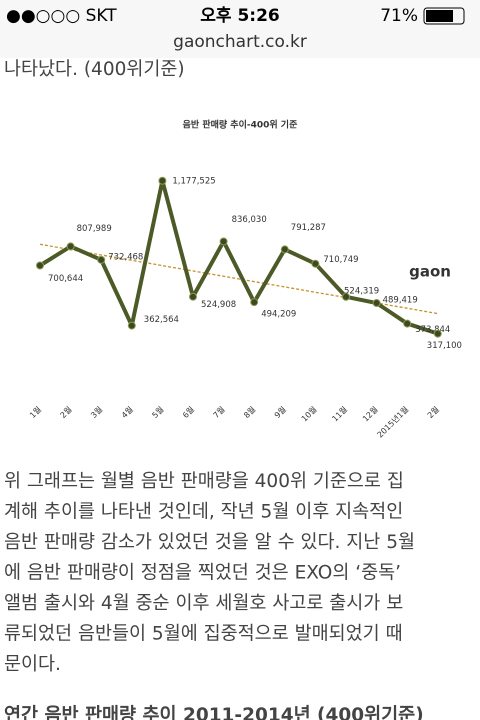  What do you see at coordinates (339, 413) in the screenshot?
I see `x-tick-label: 11월` at bounding box center [339, 413].